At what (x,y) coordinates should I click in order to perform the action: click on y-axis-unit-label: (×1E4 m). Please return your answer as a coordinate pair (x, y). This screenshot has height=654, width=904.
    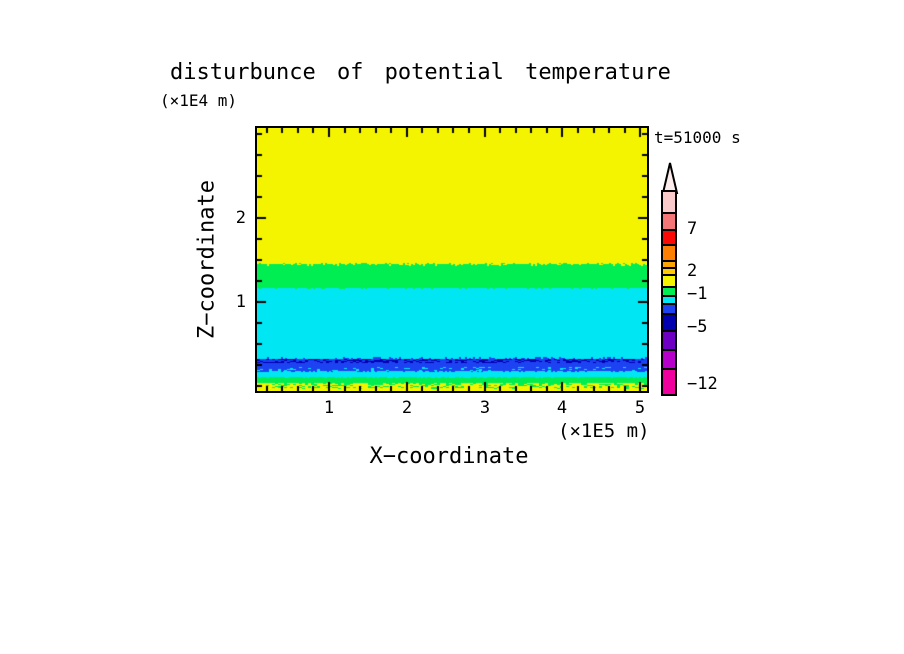
    Looking at the image, I should click on (199, 100).